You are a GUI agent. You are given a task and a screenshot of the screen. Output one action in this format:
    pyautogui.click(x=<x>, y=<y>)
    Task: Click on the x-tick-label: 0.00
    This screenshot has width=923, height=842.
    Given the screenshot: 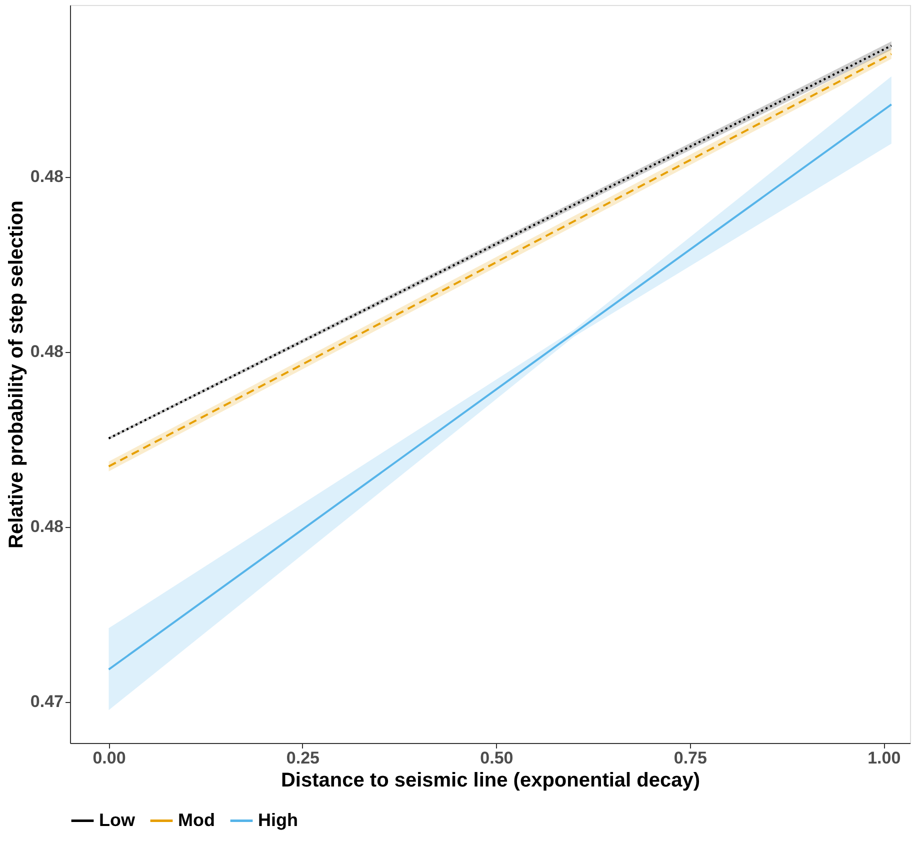 What is the action you would take?
    pyautogui.click(x=109, y=758)
    